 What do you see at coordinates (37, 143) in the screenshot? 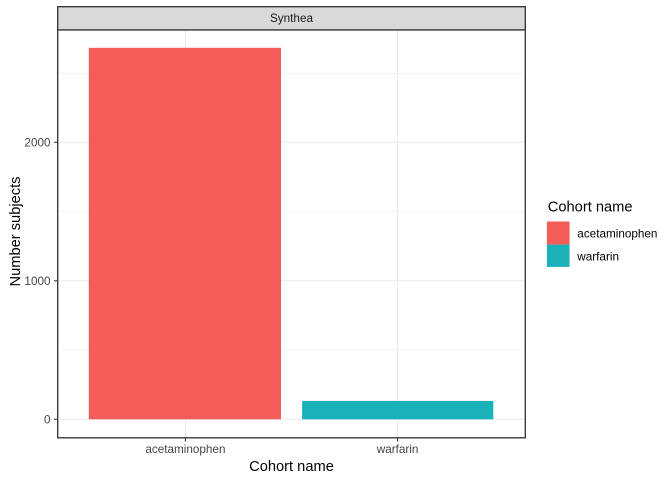
I see `svg-text: 2000` at bounding box center [37, 143].